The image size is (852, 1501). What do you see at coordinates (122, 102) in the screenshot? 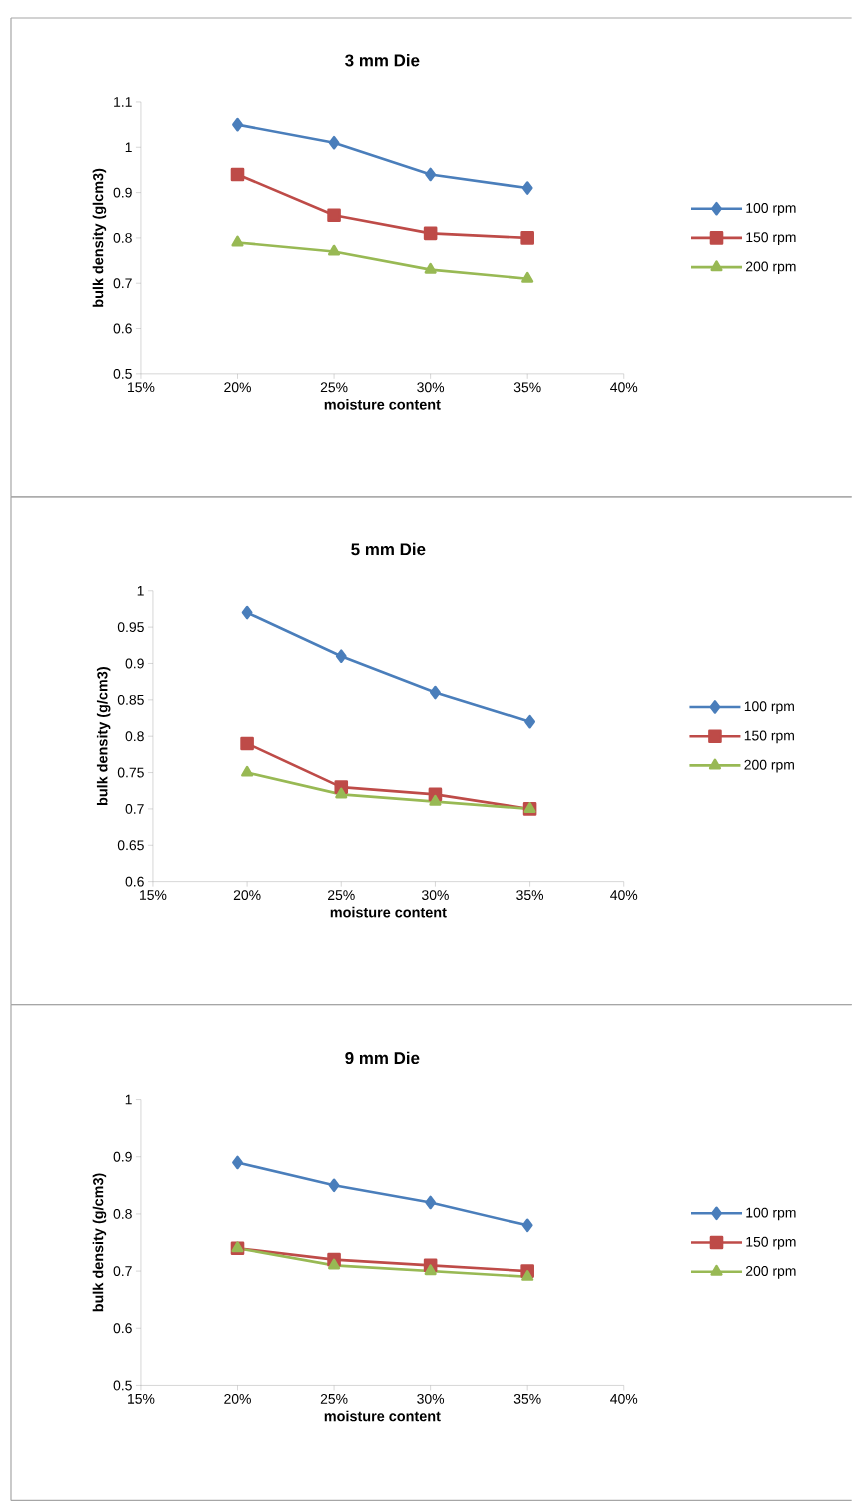
I see `y-tick-label: 1.1` at bounding box center [122, 102].